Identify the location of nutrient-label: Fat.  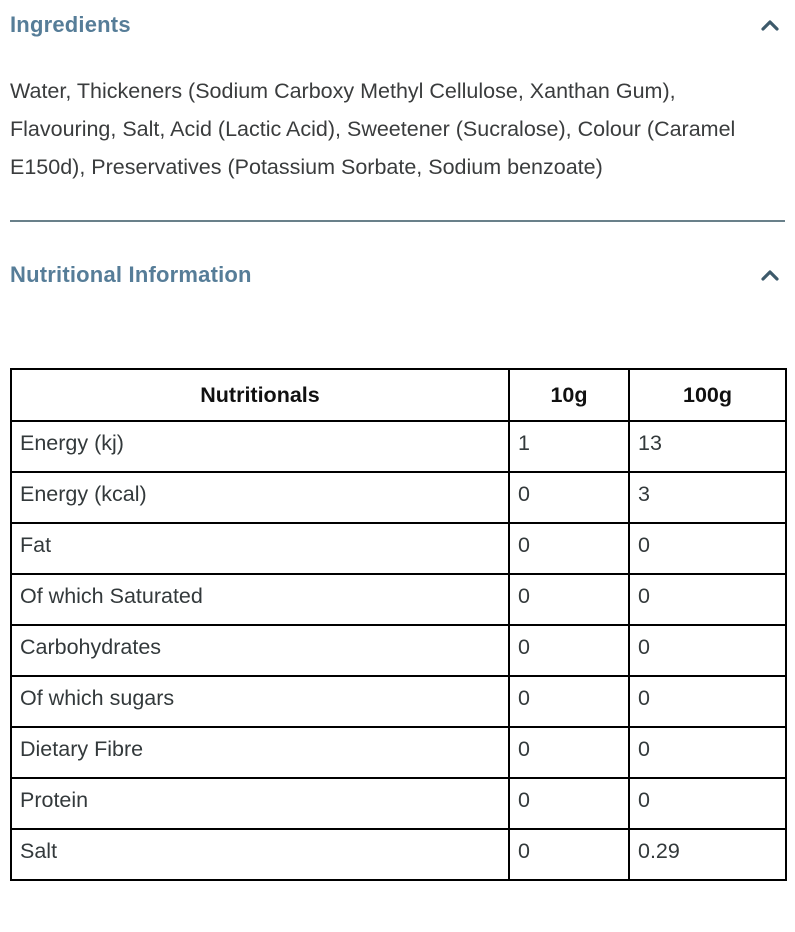
(260, 548).